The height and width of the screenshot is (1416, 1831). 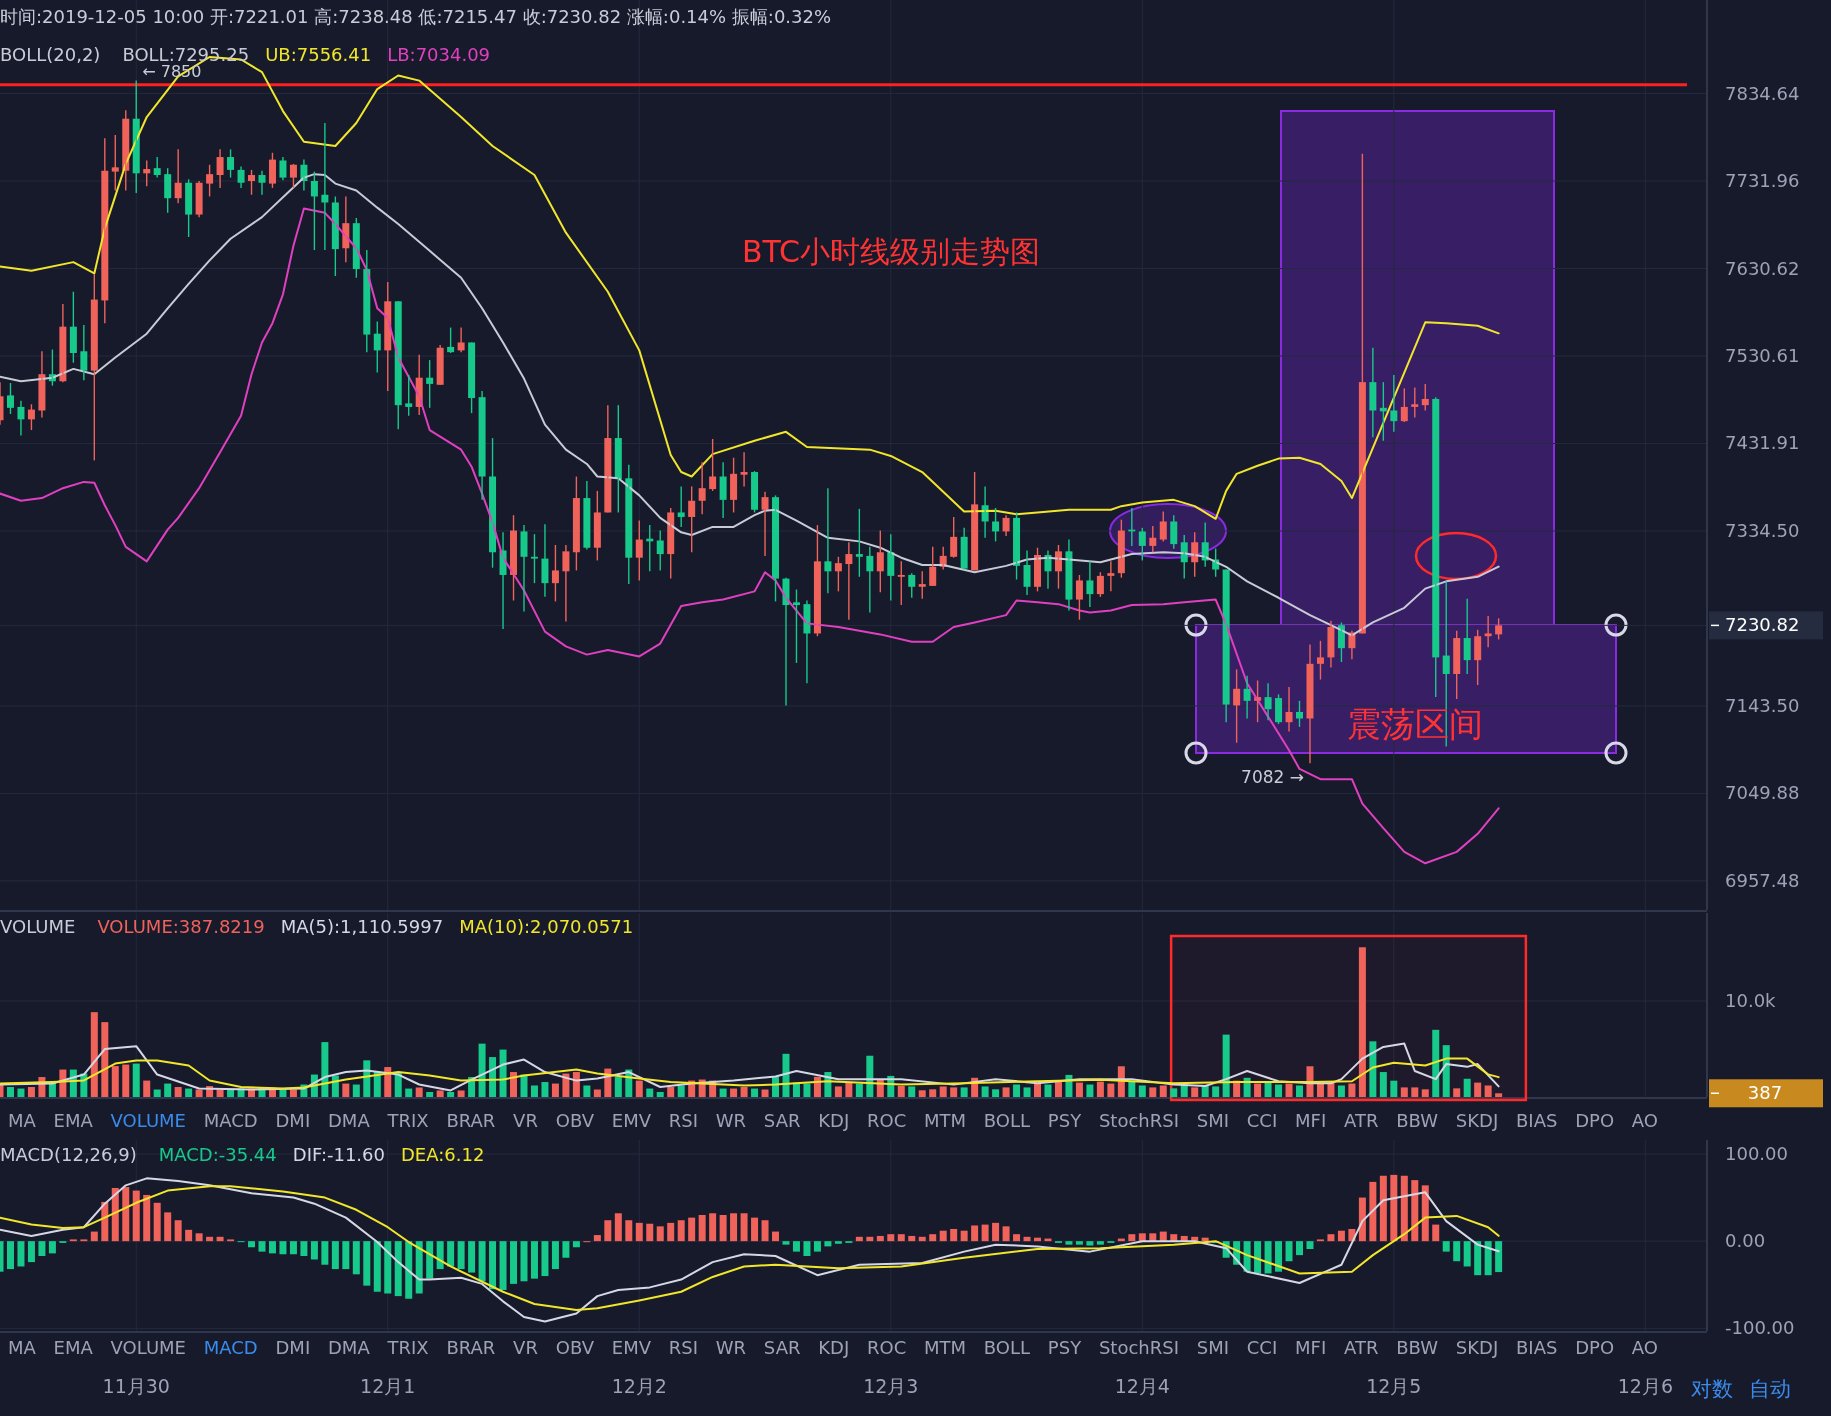 What do you see at coordinates (1762, 268) in the screenshot?
I see `y-tick-label: 7630.62` at bounding box center [1762, 268].